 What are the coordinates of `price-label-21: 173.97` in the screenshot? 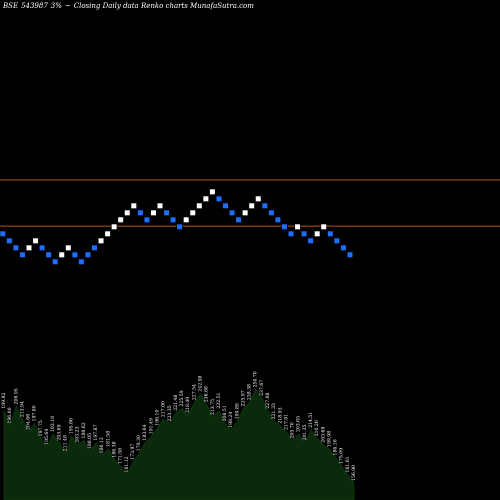 It's located at (133, 452).